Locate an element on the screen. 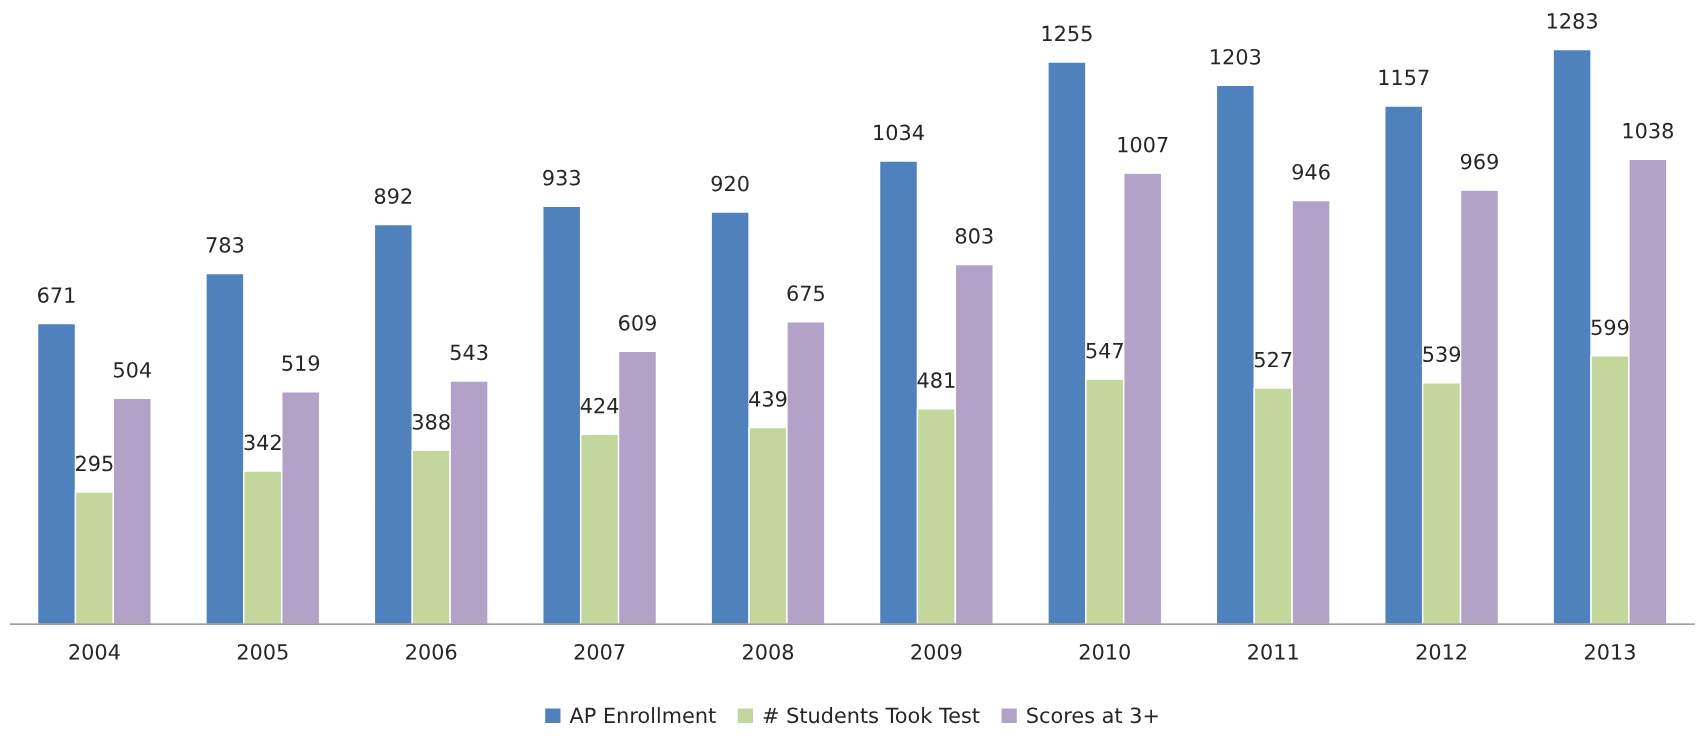 The height and width of the screenshot is (752, 1701). x-tick-label: 2005 is located at coordinates (262, 651).